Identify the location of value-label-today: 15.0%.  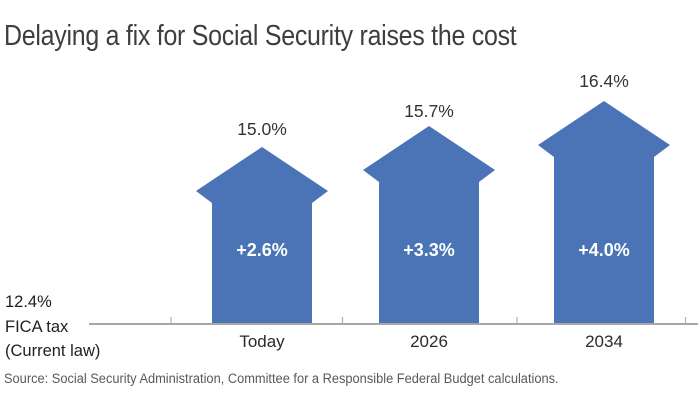
(262, 129).